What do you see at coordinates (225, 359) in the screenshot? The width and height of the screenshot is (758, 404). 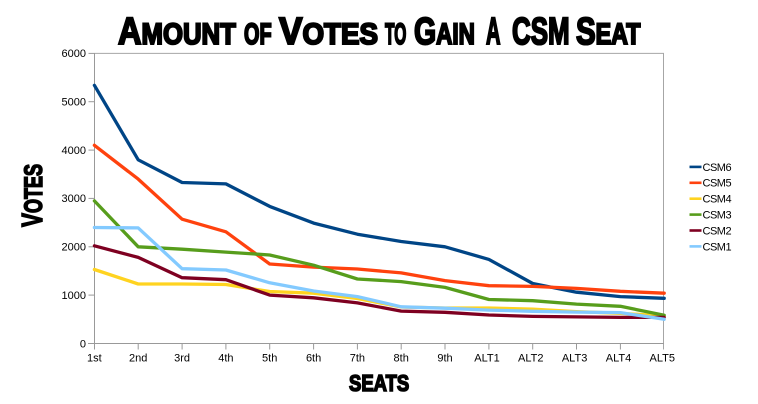 I see `svg-text: 4th` at bounding box center [225, 359].